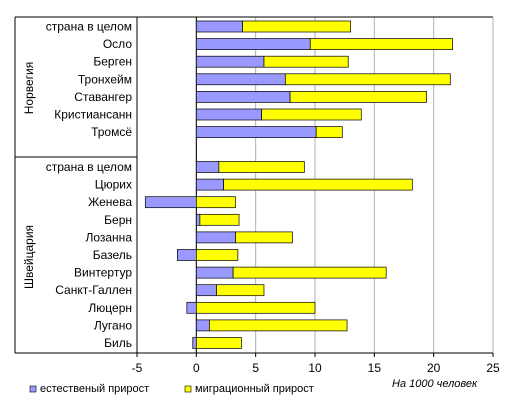 The width and height of the screenshot is (519, 412). I want to click on category-label: Базель, so click(112, 255).